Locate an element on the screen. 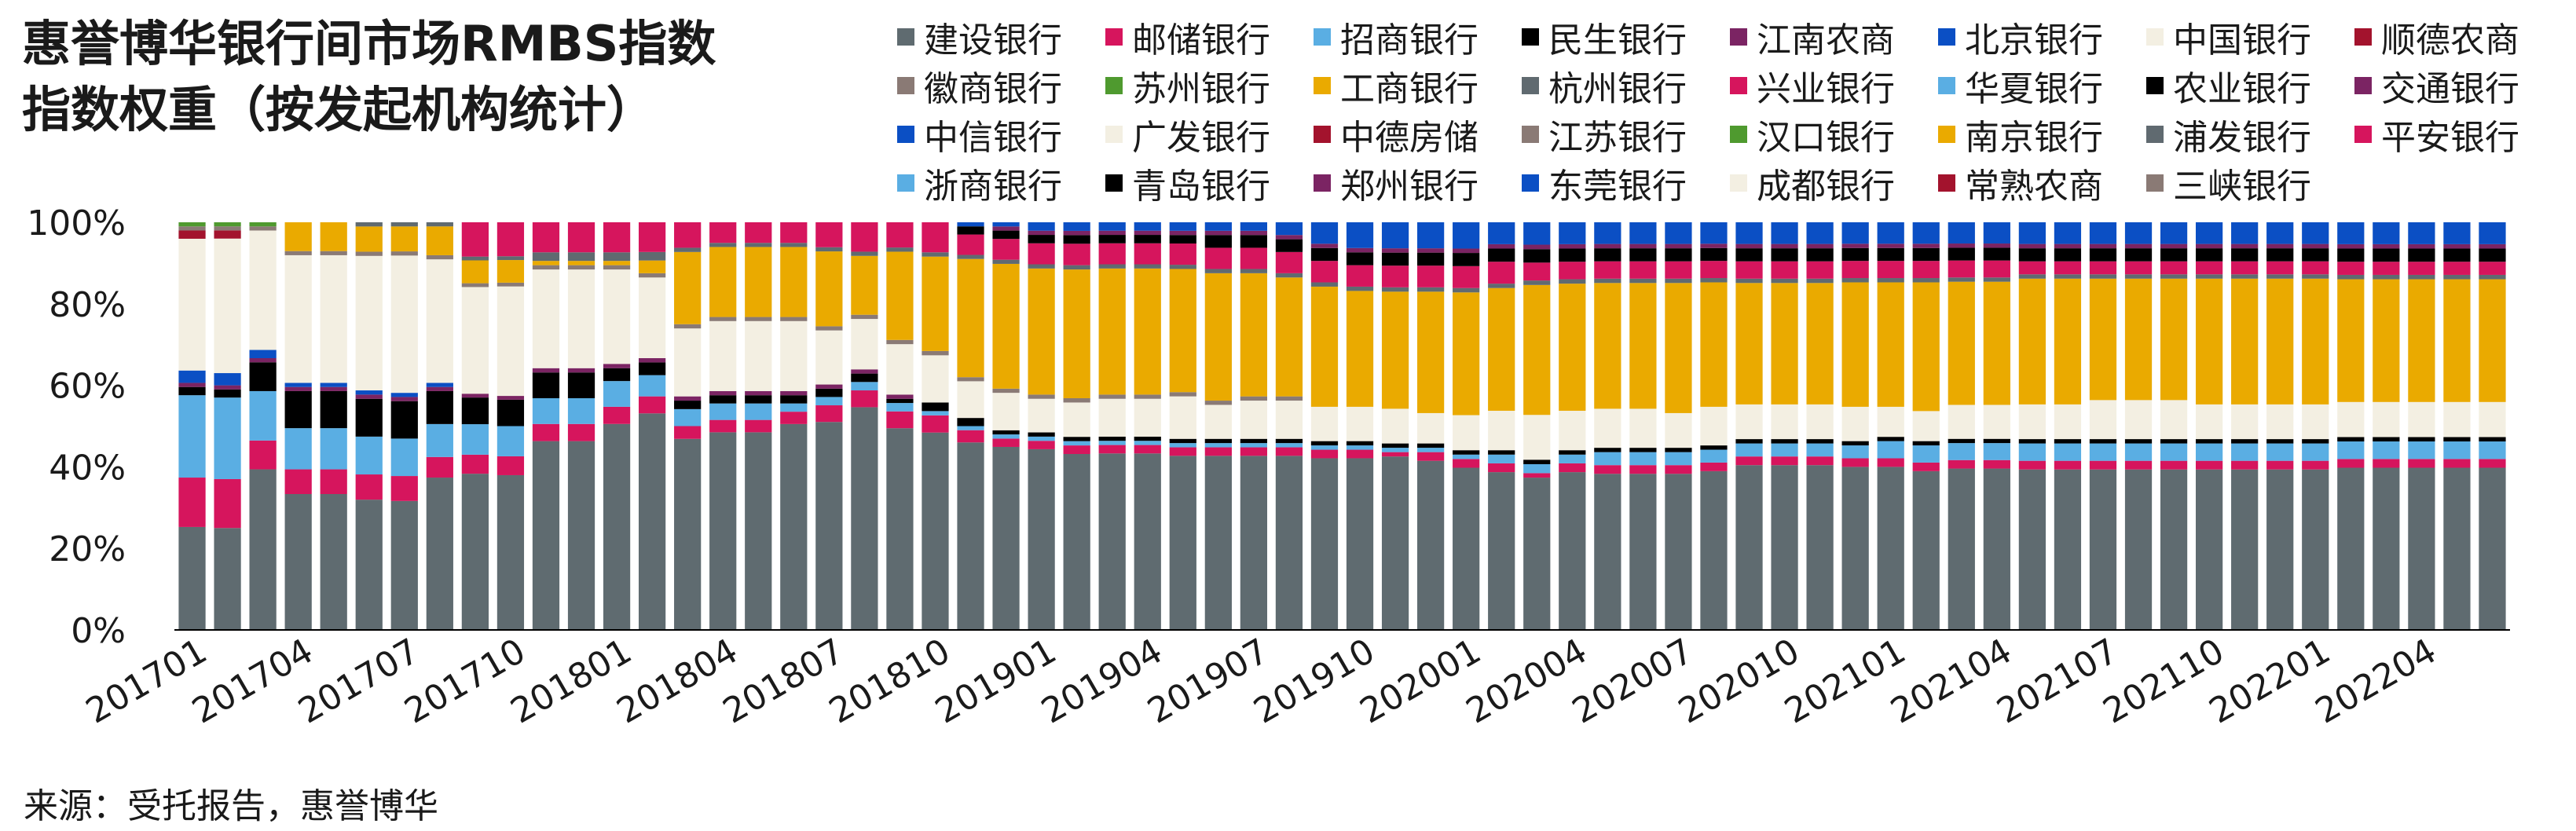 The image size is (2576, 831). legend-label: 苏州银行 is located at coordinates (1201, 89).